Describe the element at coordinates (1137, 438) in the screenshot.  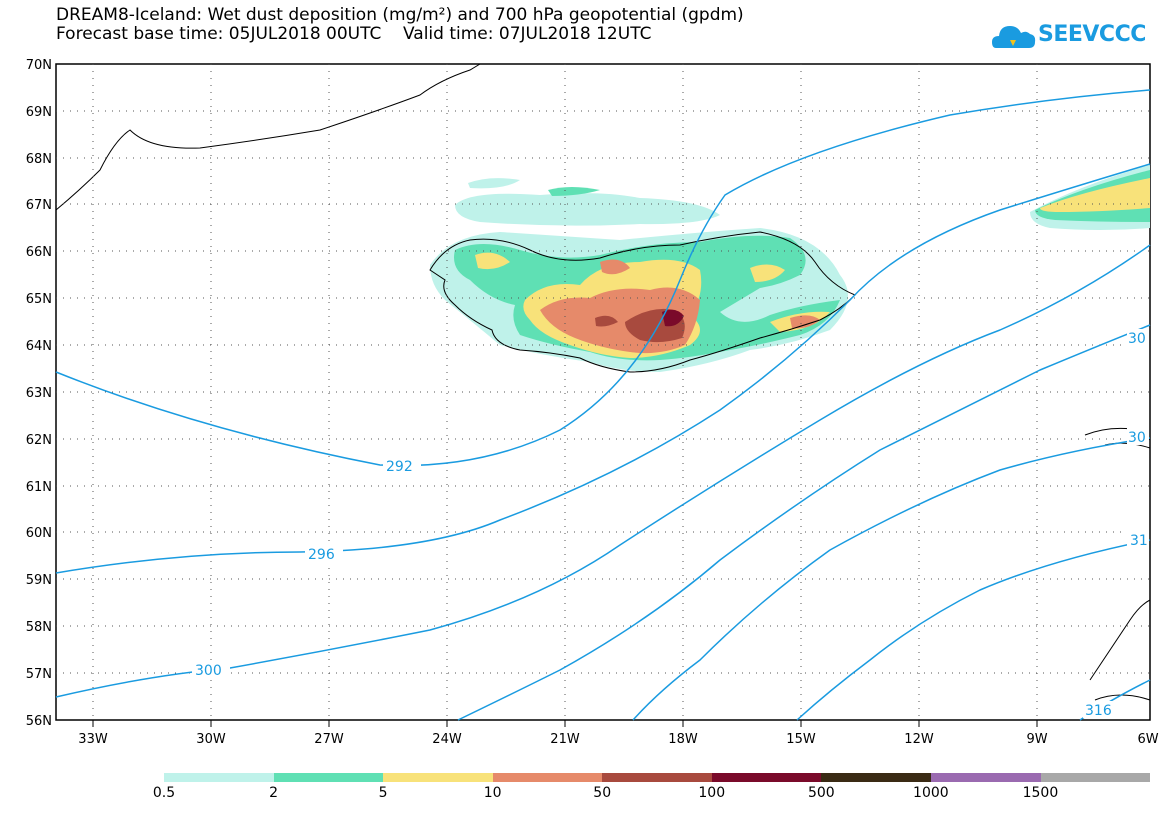
I see `contour-label-30-b: 30` at that location.